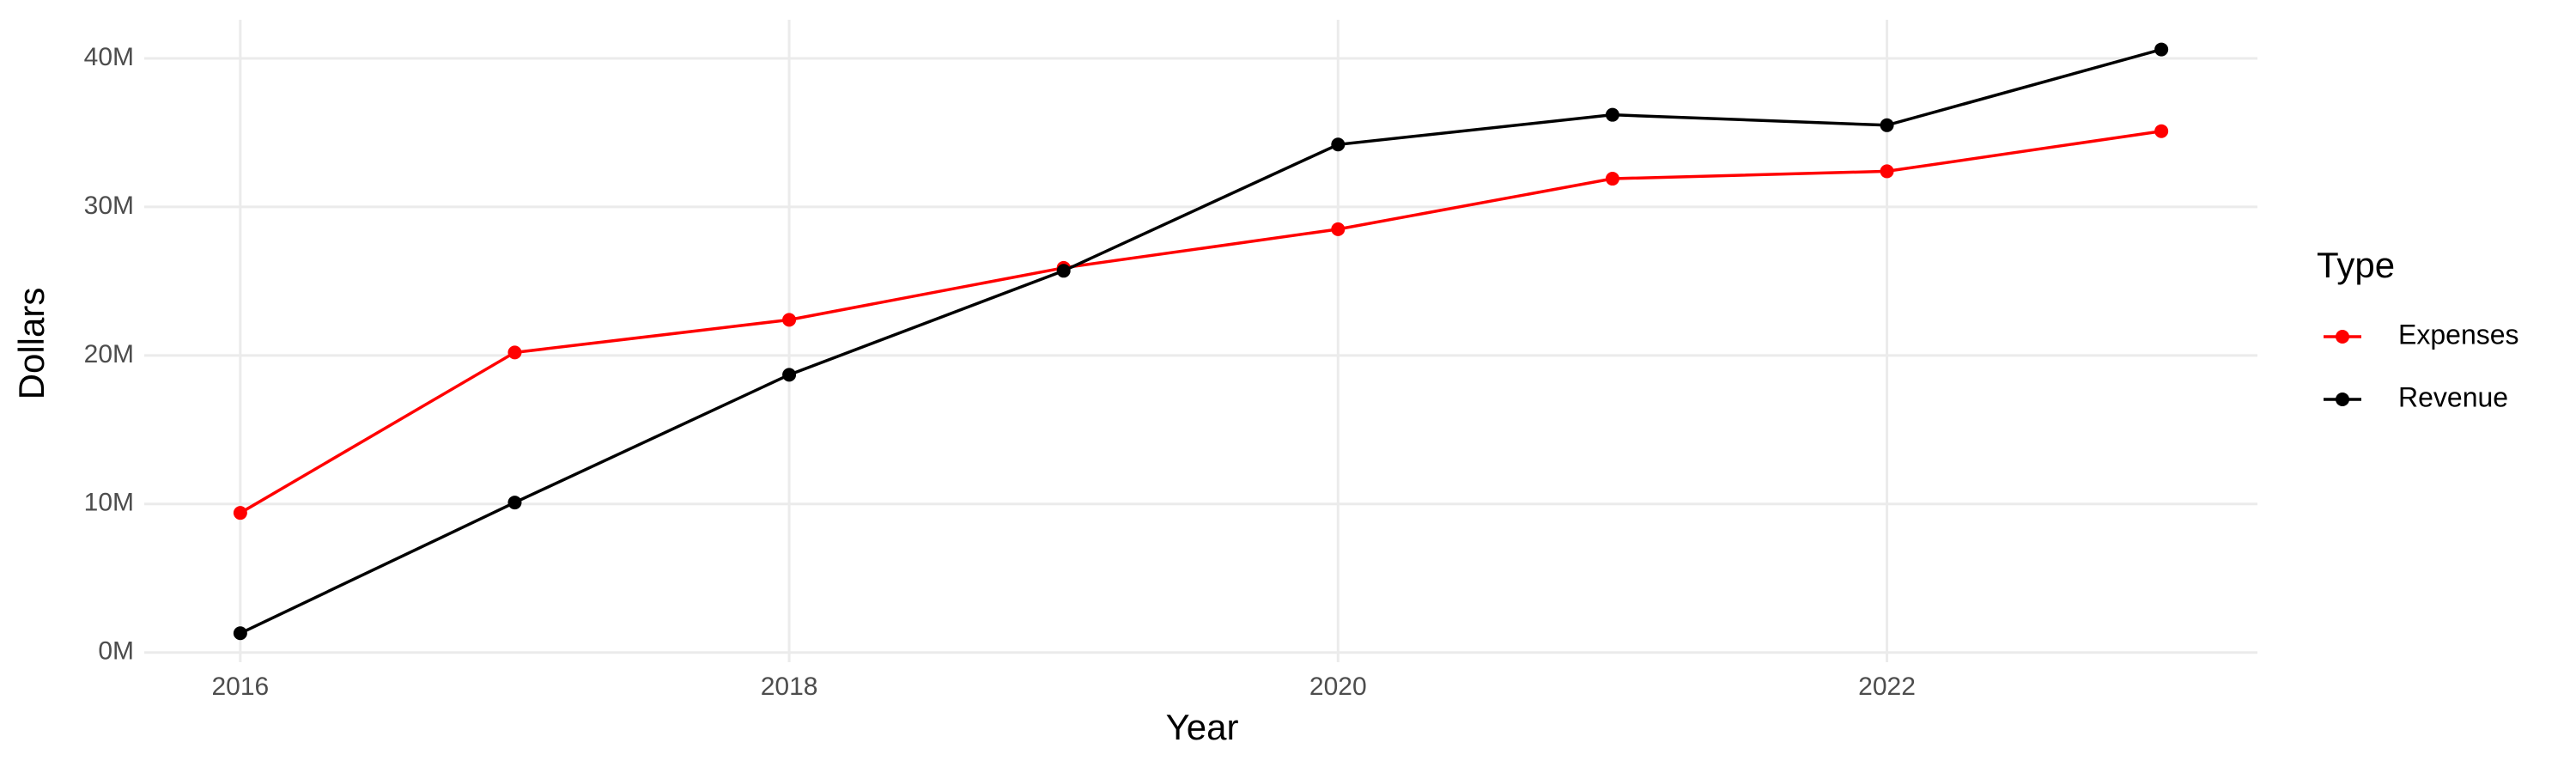 The image size is (2576, 773). What do you see at coordinates (32, 344) in the screenshot?
I see `y-axis-title: Dollars` at bounding box center [32, 344].